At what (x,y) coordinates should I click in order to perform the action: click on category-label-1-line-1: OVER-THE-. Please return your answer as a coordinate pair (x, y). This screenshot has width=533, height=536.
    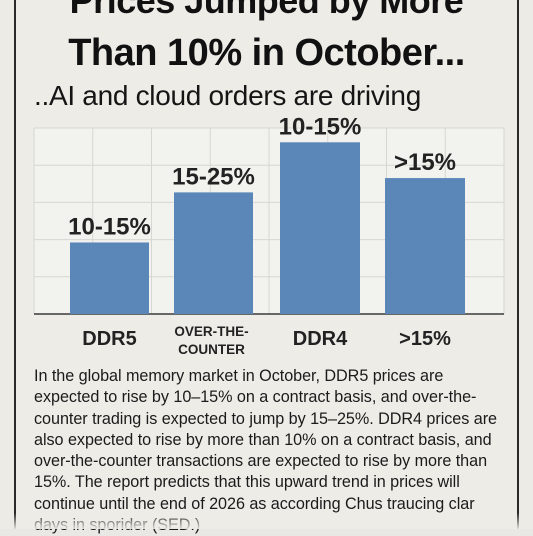
    Looking at the image, I should click on (211, 331).